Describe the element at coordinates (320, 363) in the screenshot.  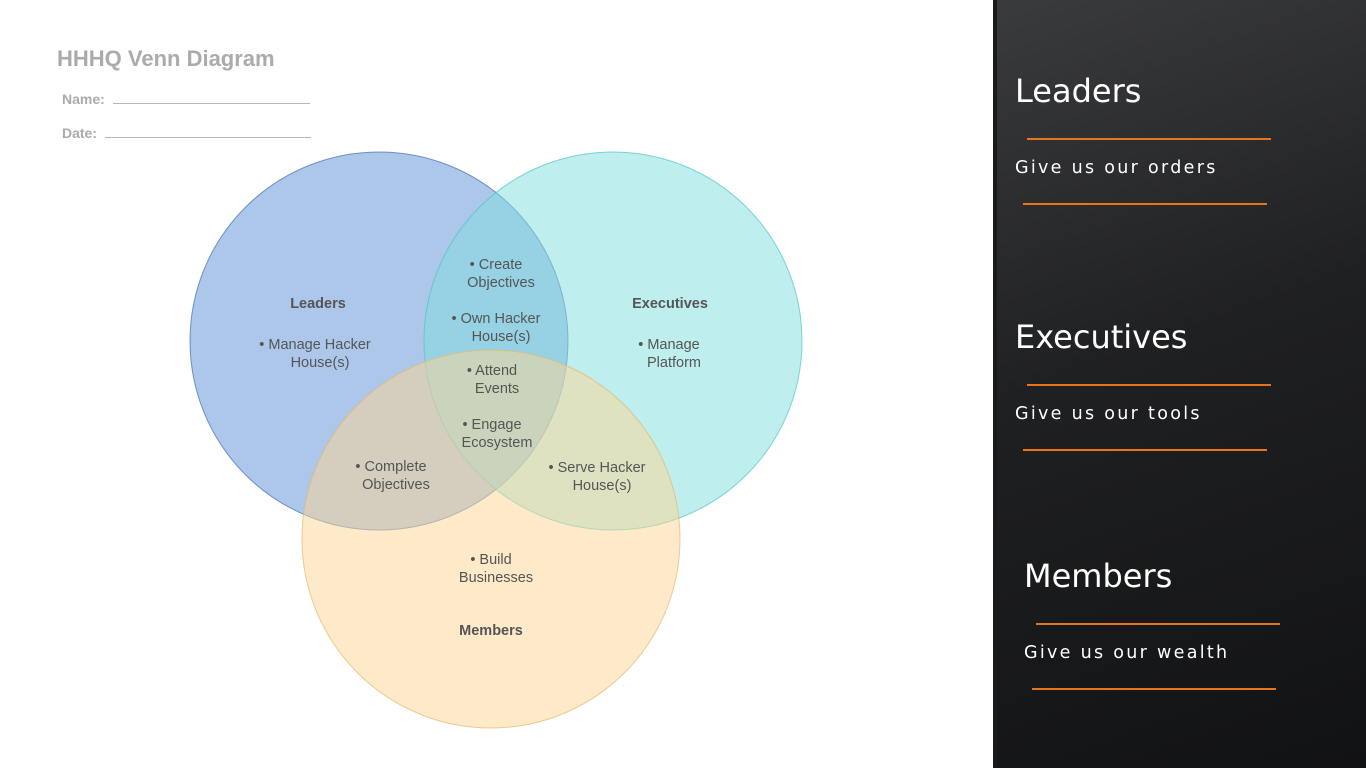
I see `leaders-item-line: House(s)` at that location.